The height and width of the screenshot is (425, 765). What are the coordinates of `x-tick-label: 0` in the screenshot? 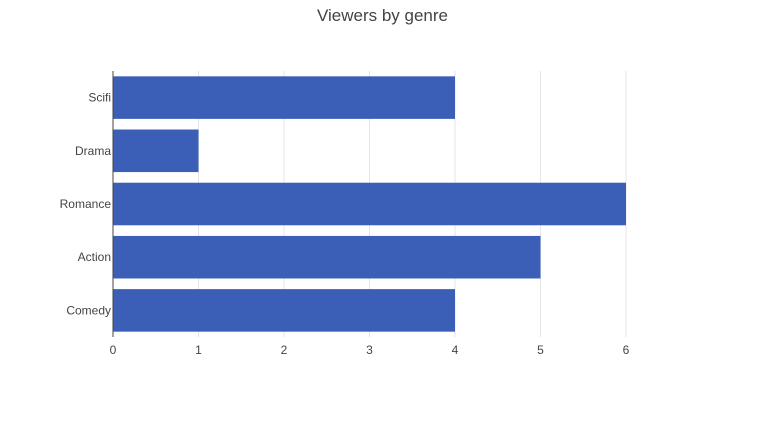 It's located at (113, 350).